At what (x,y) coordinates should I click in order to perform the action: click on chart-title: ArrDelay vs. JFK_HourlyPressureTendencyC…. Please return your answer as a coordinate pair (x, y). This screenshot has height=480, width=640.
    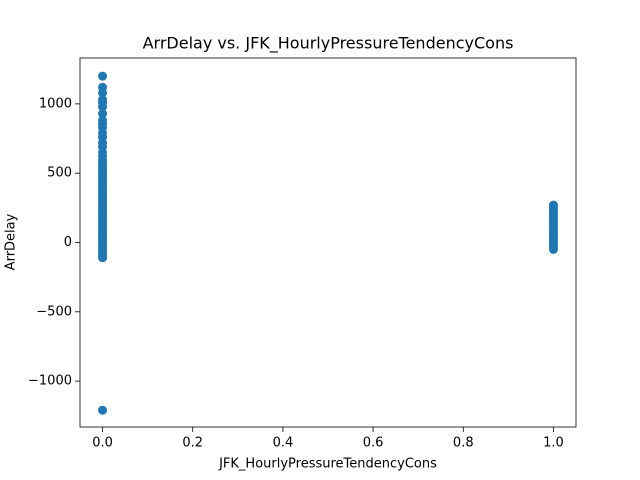
    Looking at the image, I should click on (328, 44).